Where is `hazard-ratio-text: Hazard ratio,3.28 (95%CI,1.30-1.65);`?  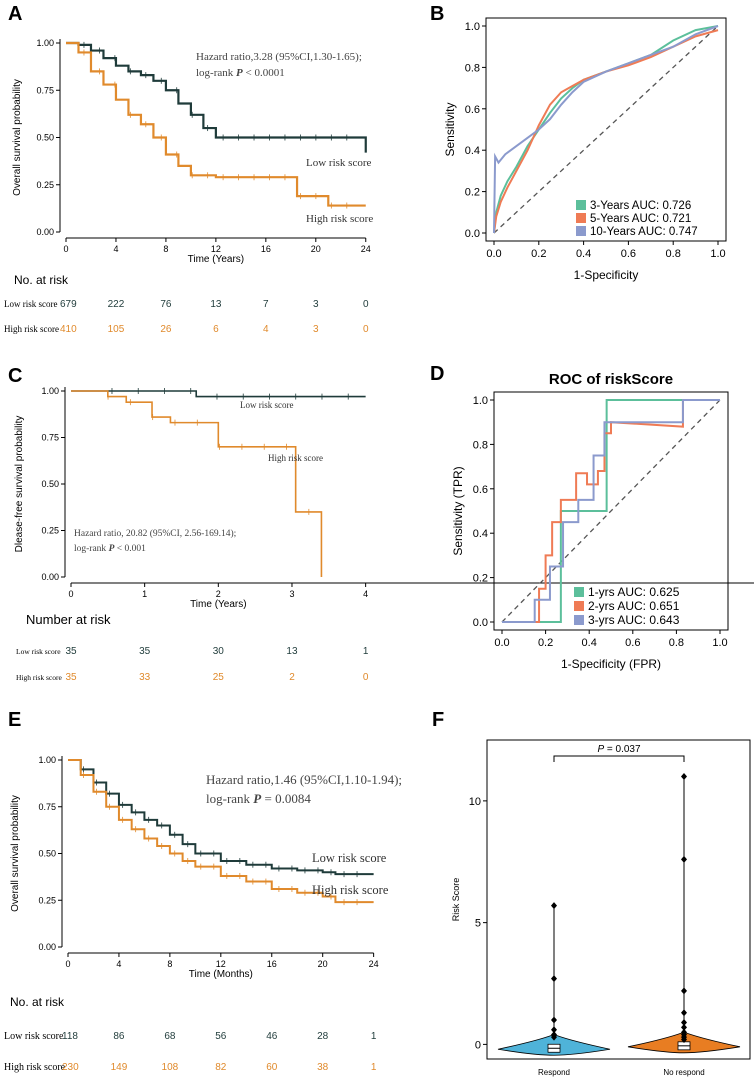
hazard-ratio-text: Hazard ratio,3.28 (95%CI,1.30-1.65); is located at coordinates (279, 57).